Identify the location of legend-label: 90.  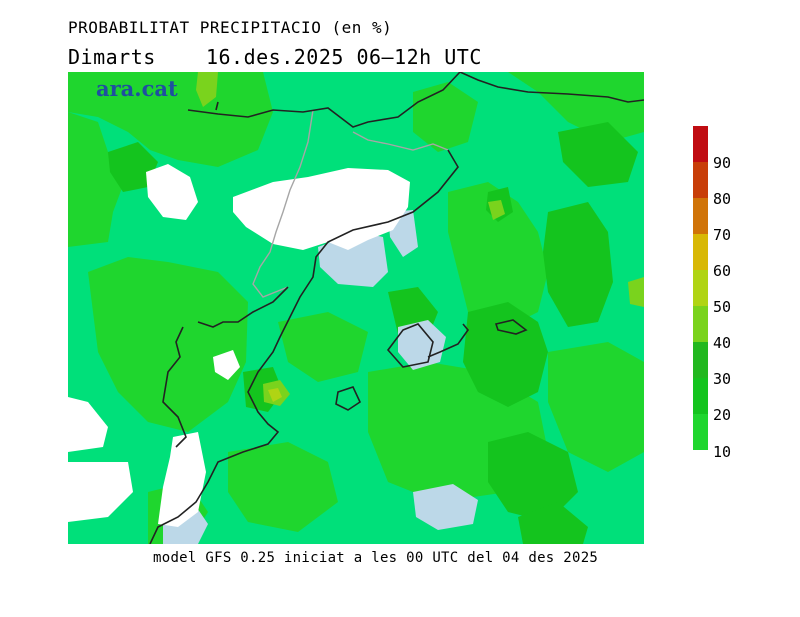
(722, 163).